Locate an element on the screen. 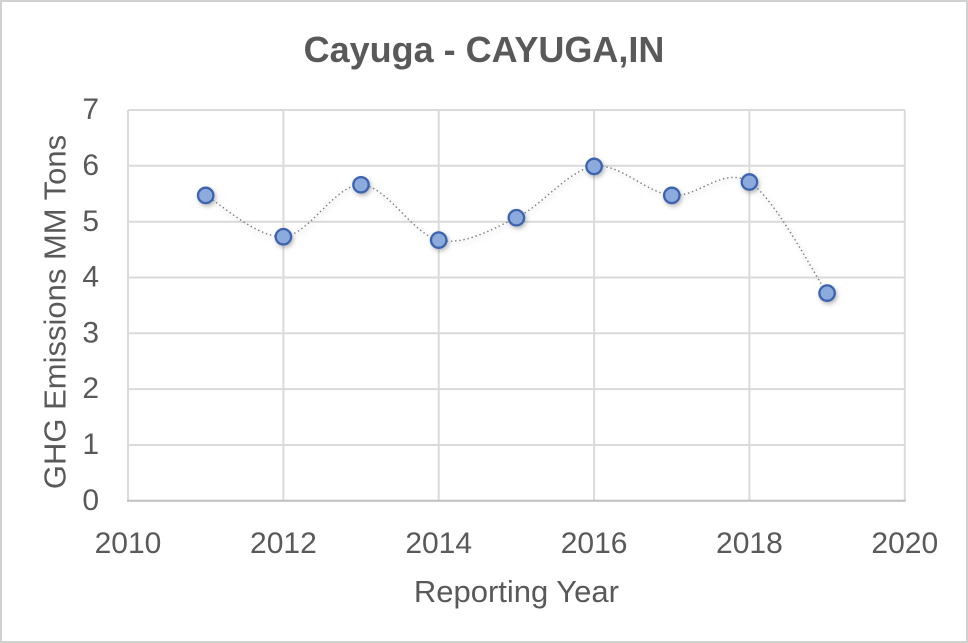 This screenshot has height=643, width=968. svg-text: 1 is located at coordinates (90, 444).